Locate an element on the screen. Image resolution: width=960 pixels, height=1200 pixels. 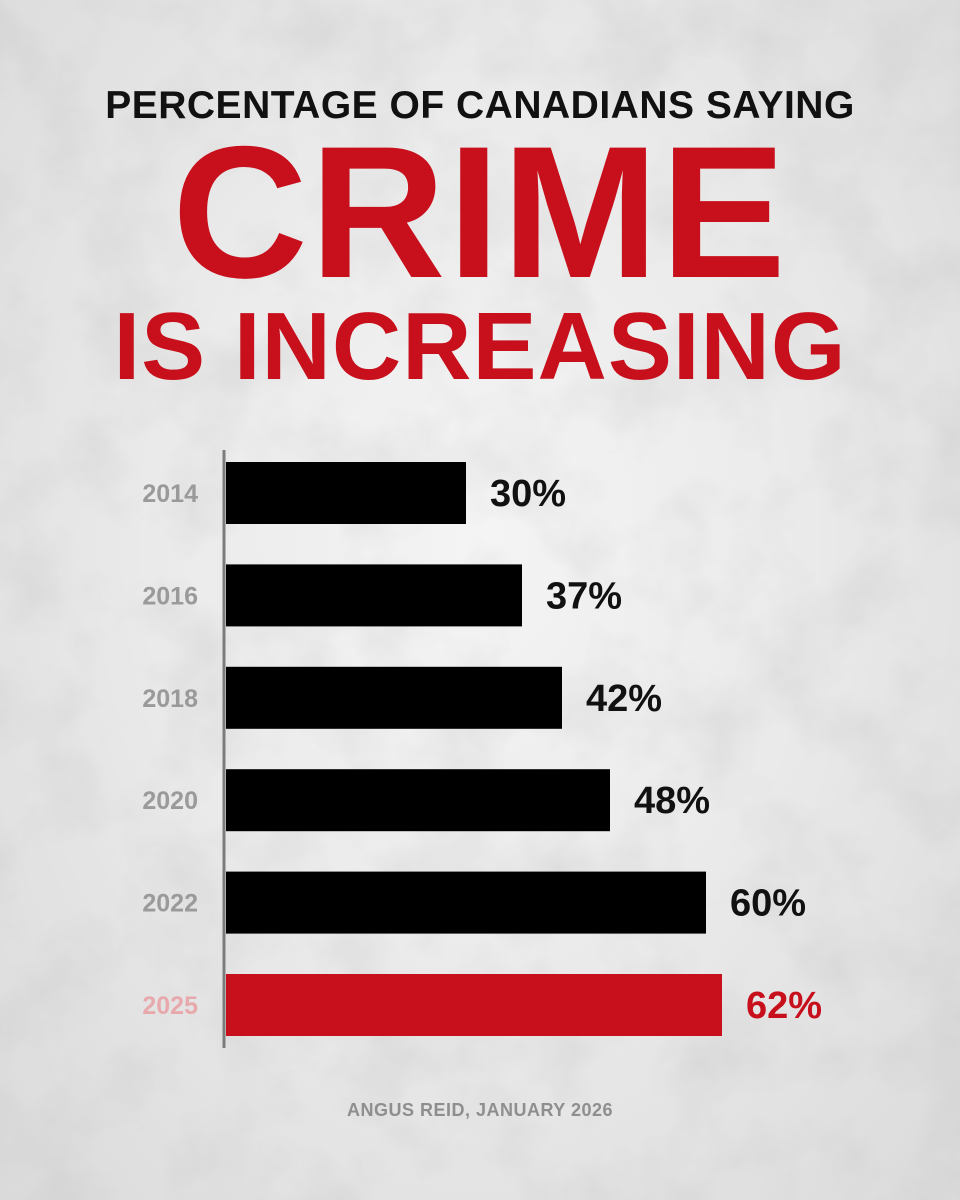
chart-subtitle: PERCENTAGE OF CANADIANS SAYING is located at coordinates (480, 105).